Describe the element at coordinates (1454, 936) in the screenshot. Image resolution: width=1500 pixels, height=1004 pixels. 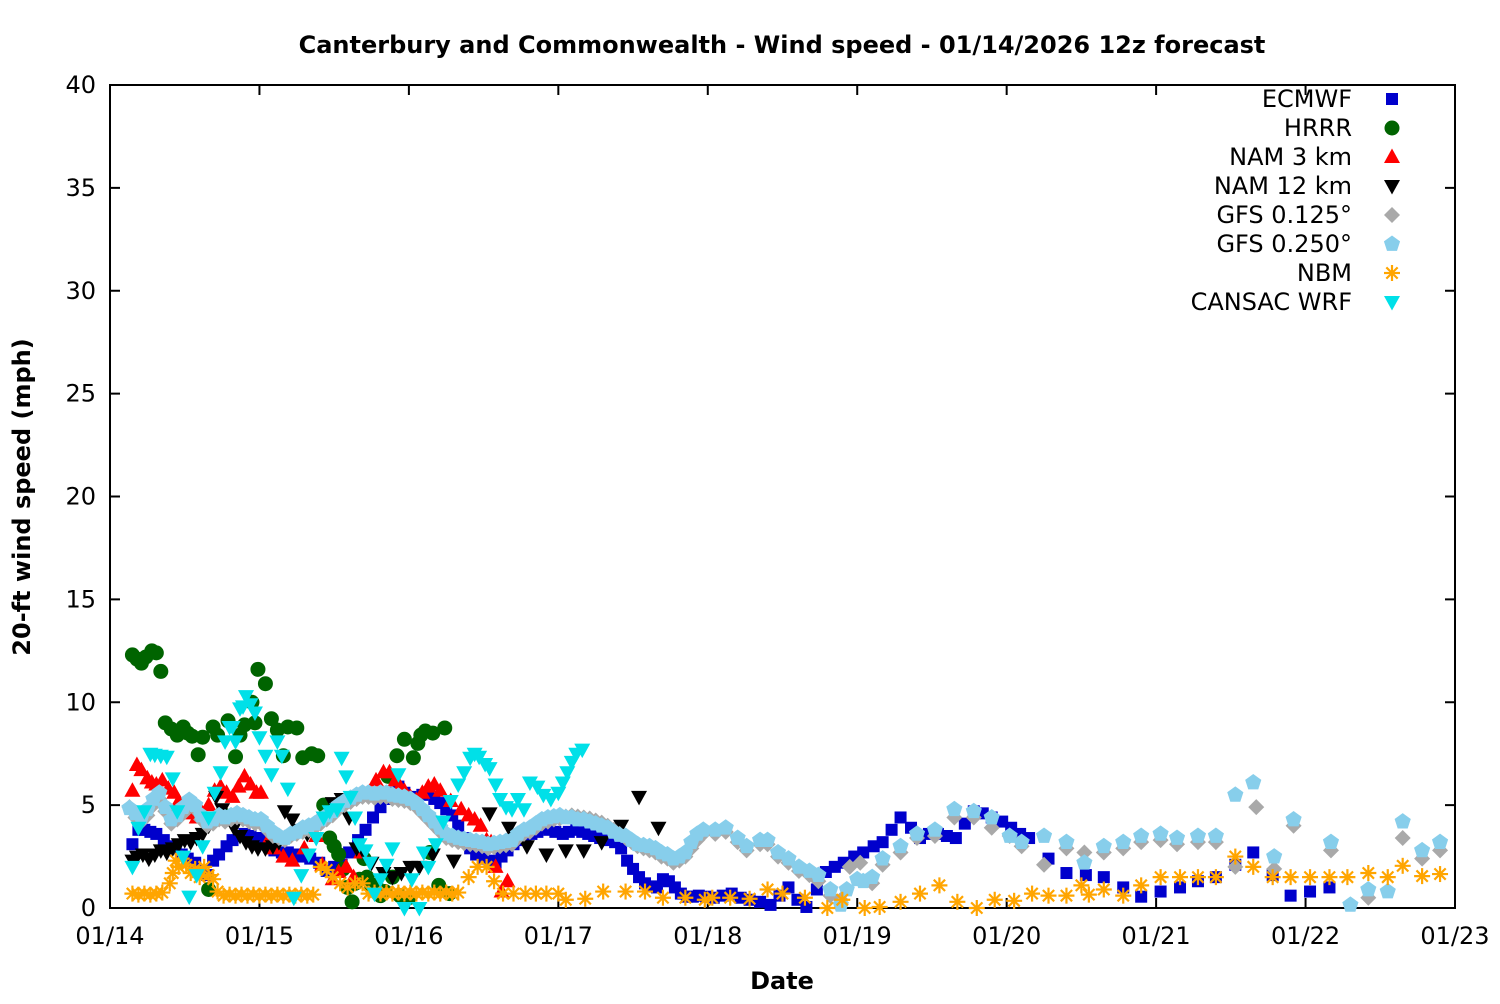
I see `x-tick-label: 01/23` at that location.